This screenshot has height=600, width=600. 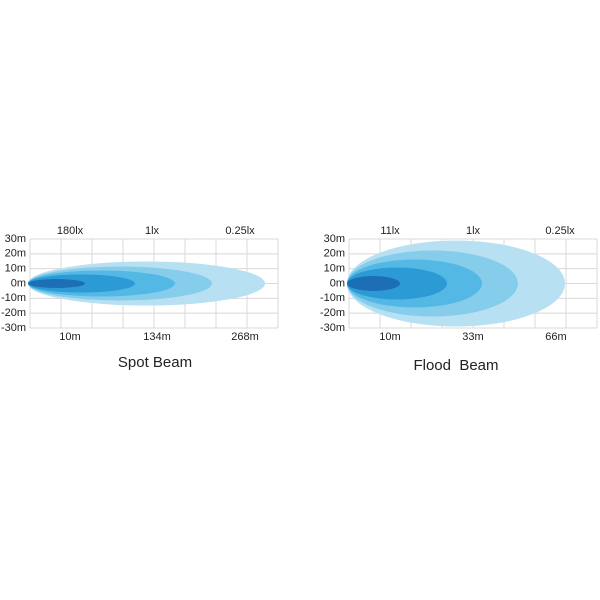 What do you see at coordinates (455, 365) in the screenshot?
I see `panel-title: Flood Beam` at bounding box center [455, 365].